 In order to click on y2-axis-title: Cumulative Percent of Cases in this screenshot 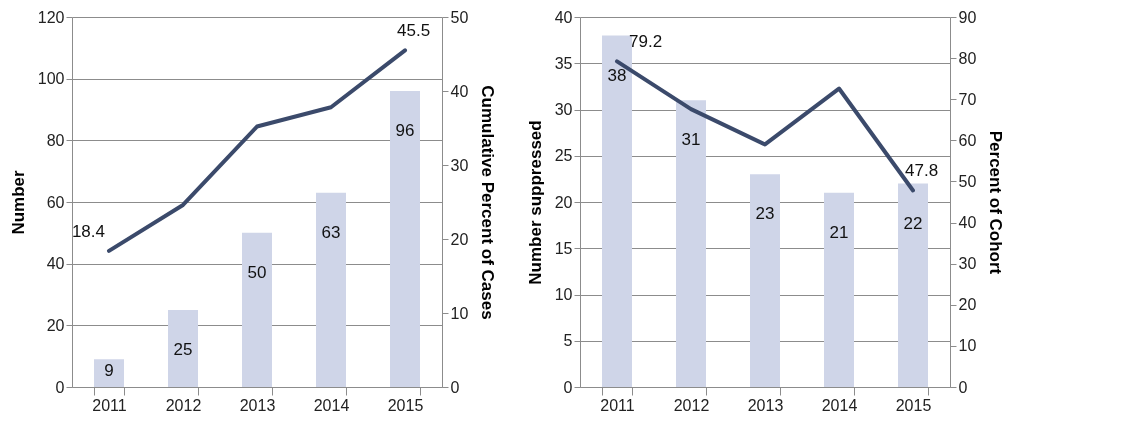, I will do `click(488, 202)`.